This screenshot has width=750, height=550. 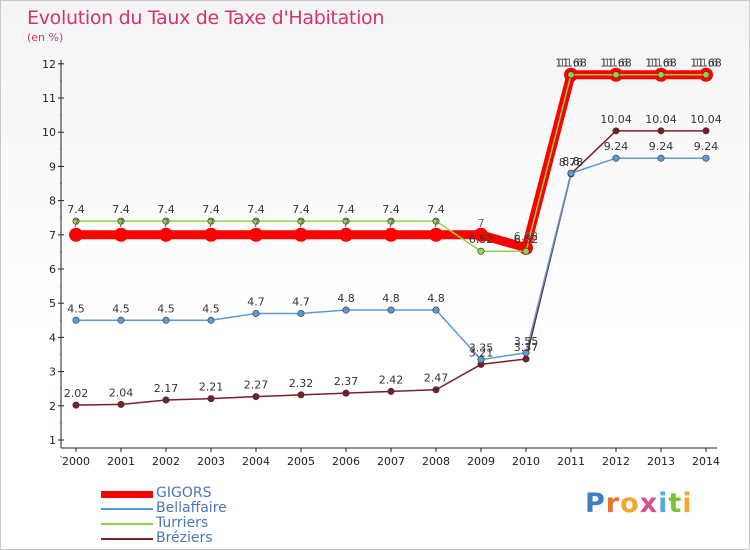 What do you see at coordinates (391, 379) in the screenshot?
I see `data-label: 2.42` at bounding box center [391, 379].